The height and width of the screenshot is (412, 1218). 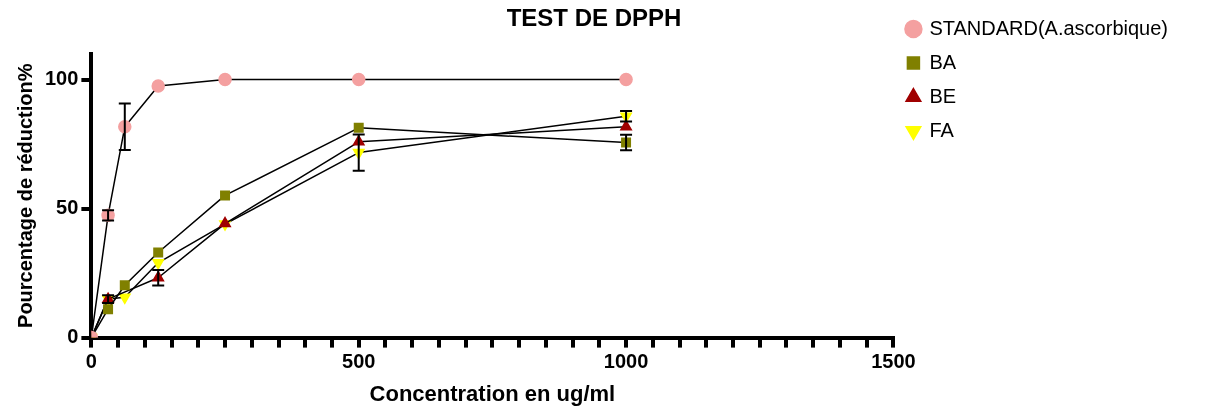 What do you see at coordinates (942, 129) in the screenshot?
I see `legend-label: FA` at bounding box center [942, 129].